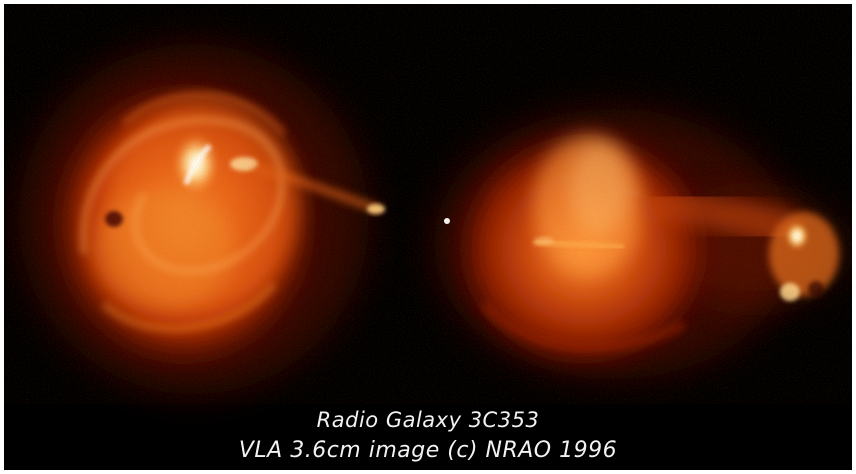 This screenshot has height=474, width=856. I want to click on caption-title: Radio Galaxy 3C353, so click(428, 420).